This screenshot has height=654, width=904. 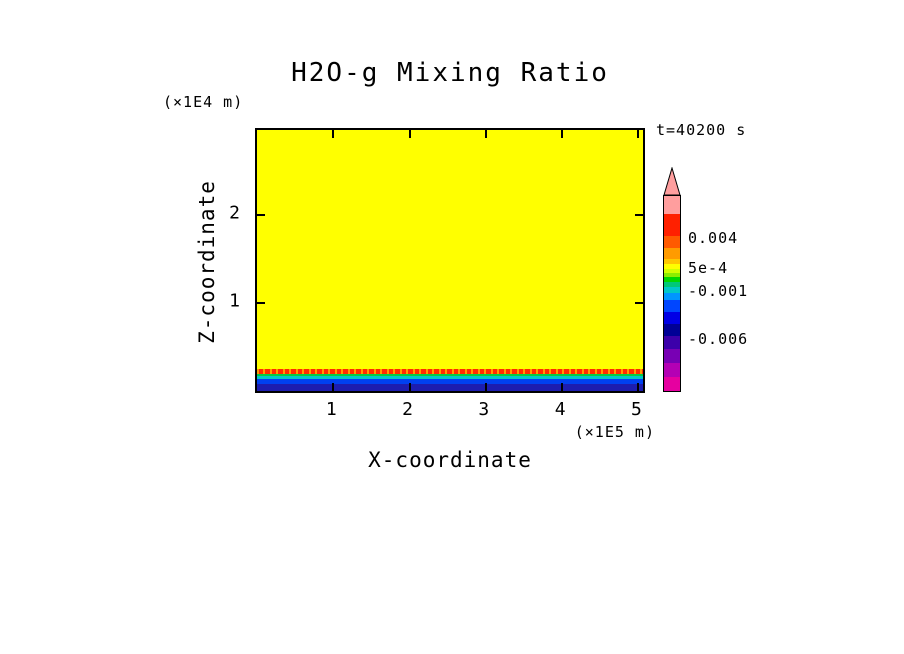 I want to click on y-tick-label: 2, so click(x=234, y=213).